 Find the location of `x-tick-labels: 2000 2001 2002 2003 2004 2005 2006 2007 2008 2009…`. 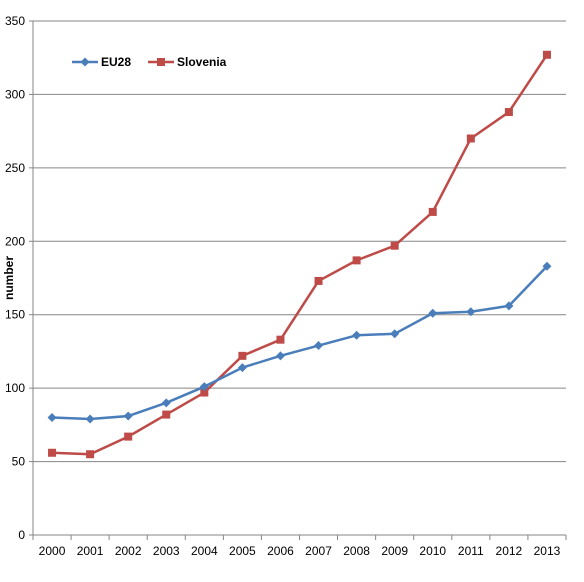

x-tick-labels: 2000 2001 2002 2003 2004 2005 2006 2007 2008 2009… is located at coordinates (300, 551).